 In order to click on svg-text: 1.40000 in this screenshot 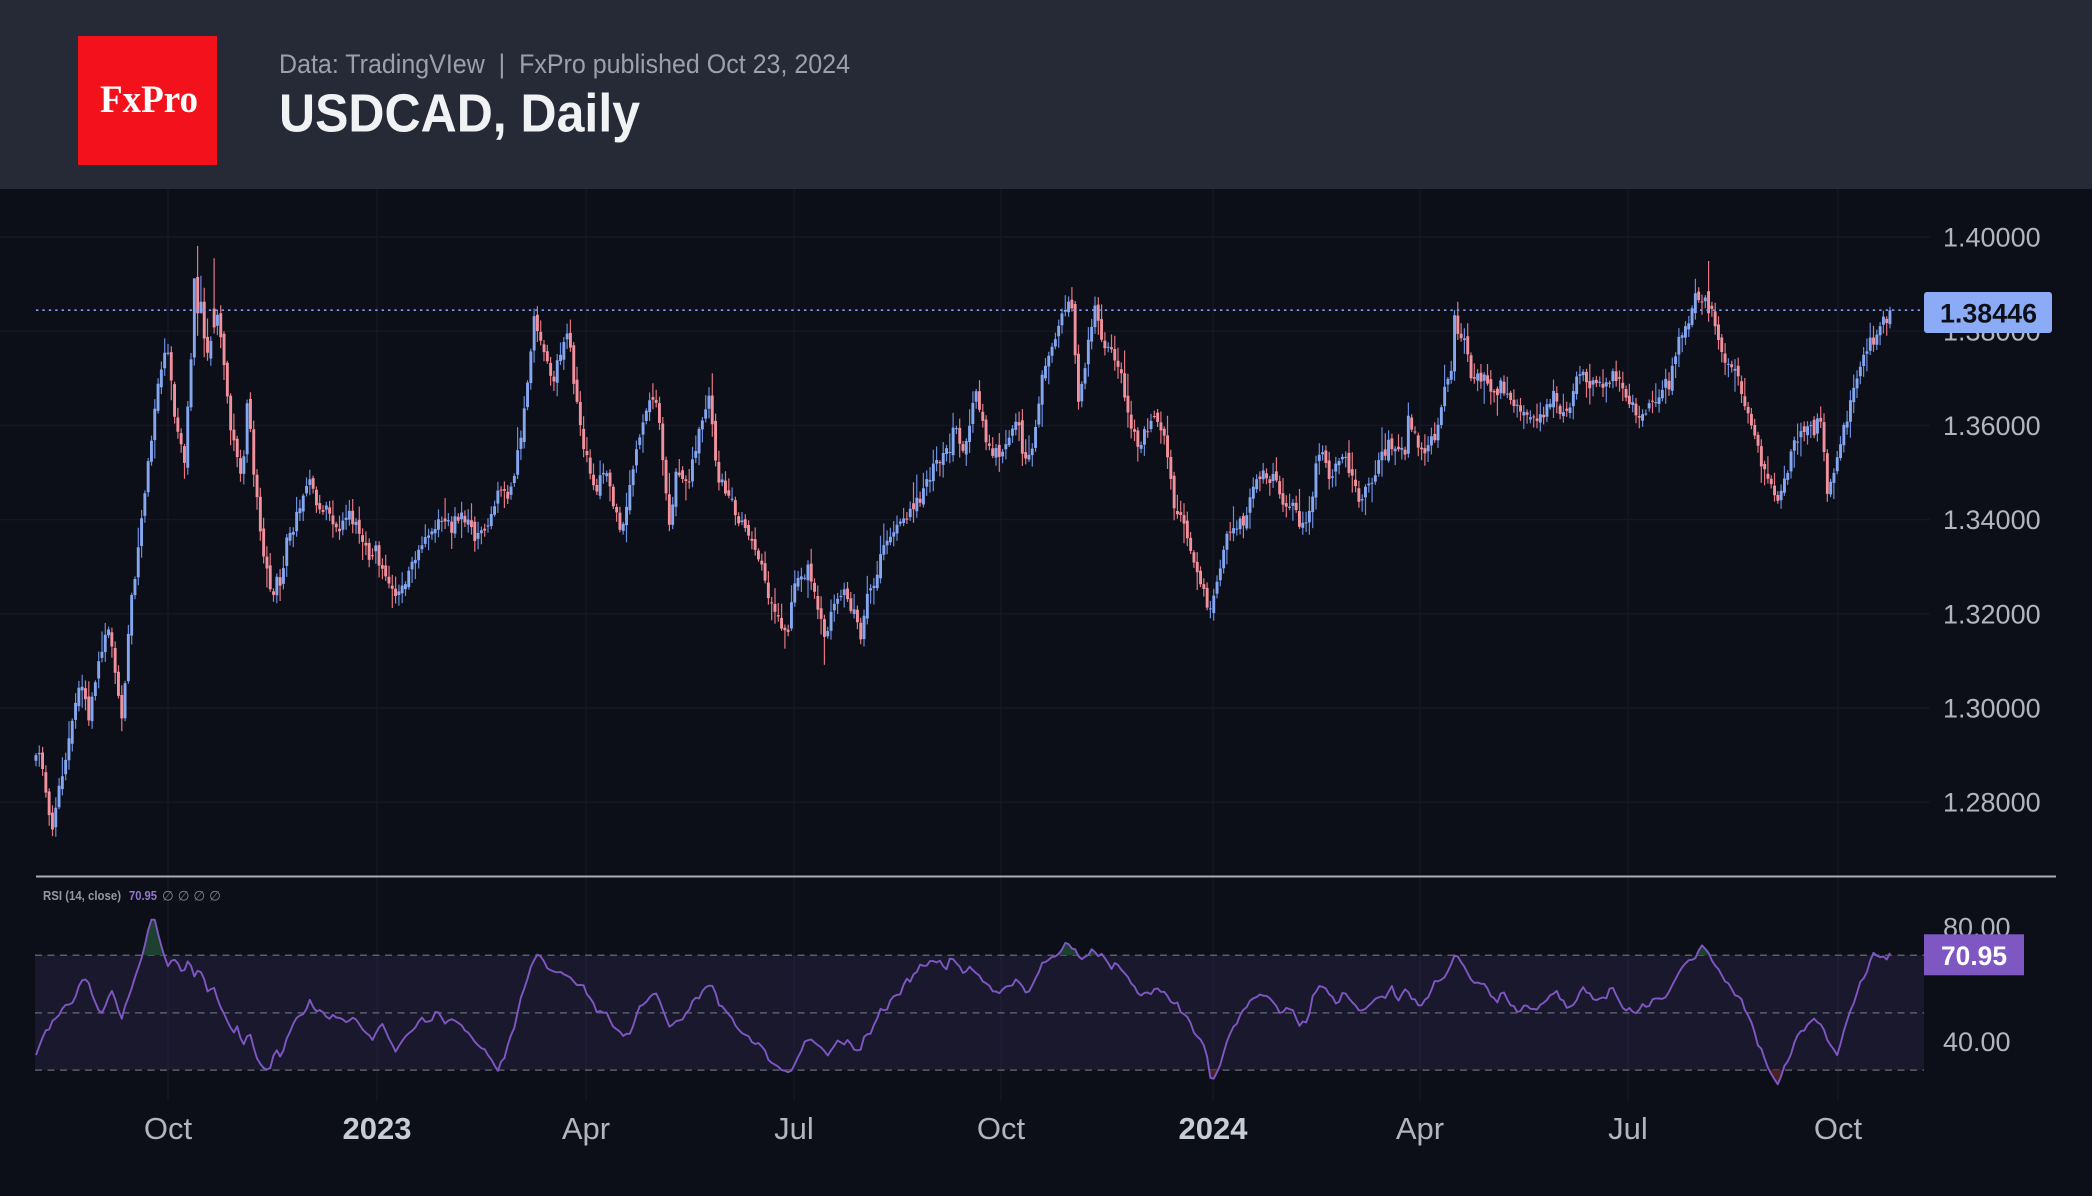, I will do `click(1992, 238)`.